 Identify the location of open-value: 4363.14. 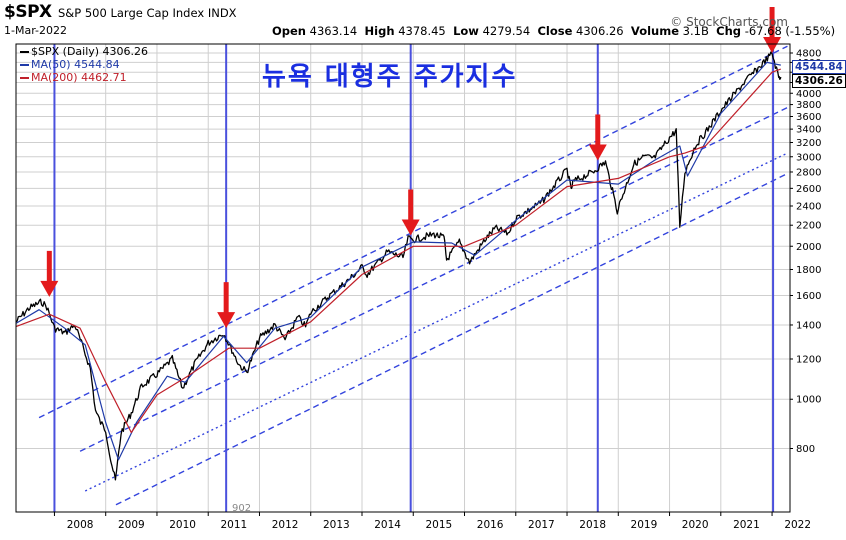
(333, 31).